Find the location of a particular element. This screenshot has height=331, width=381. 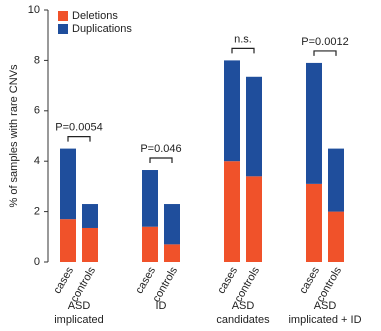

group-label: implicated + ID is located at coordinates (324, 320).